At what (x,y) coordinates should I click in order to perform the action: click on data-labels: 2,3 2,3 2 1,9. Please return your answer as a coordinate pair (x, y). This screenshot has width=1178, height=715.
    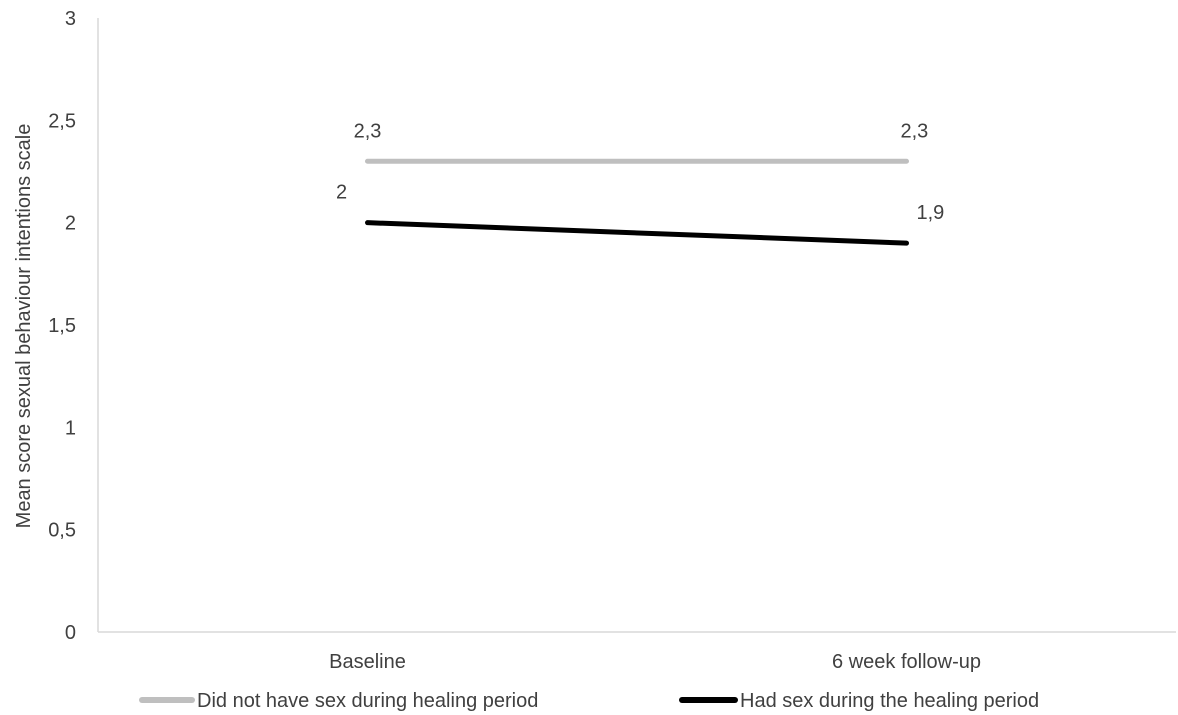
    Looking at the image, I should click on (640, 172).